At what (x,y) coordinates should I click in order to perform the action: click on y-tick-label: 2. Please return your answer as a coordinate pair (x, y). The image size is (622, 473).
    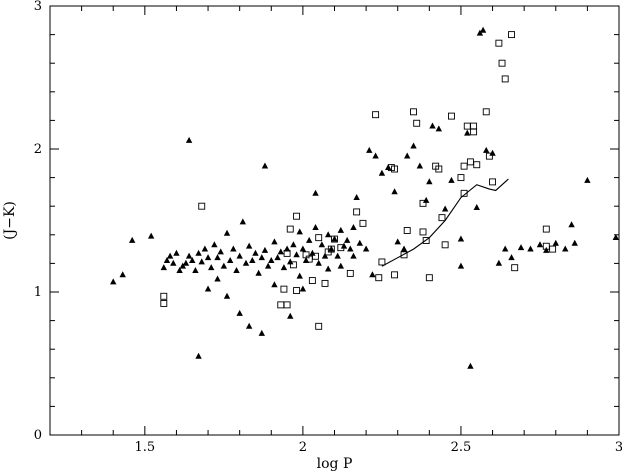
    Looking at the image, I should click on (38, 149).